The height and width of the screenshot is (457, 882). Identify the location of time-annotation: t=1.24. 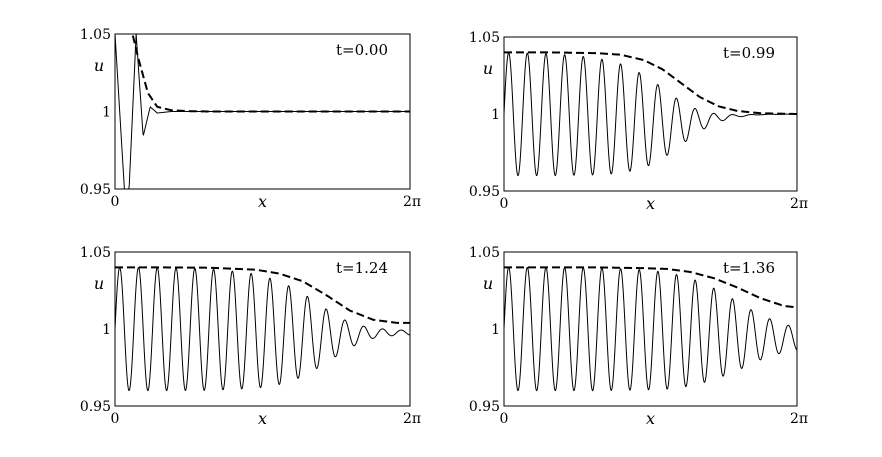
(362, 268).